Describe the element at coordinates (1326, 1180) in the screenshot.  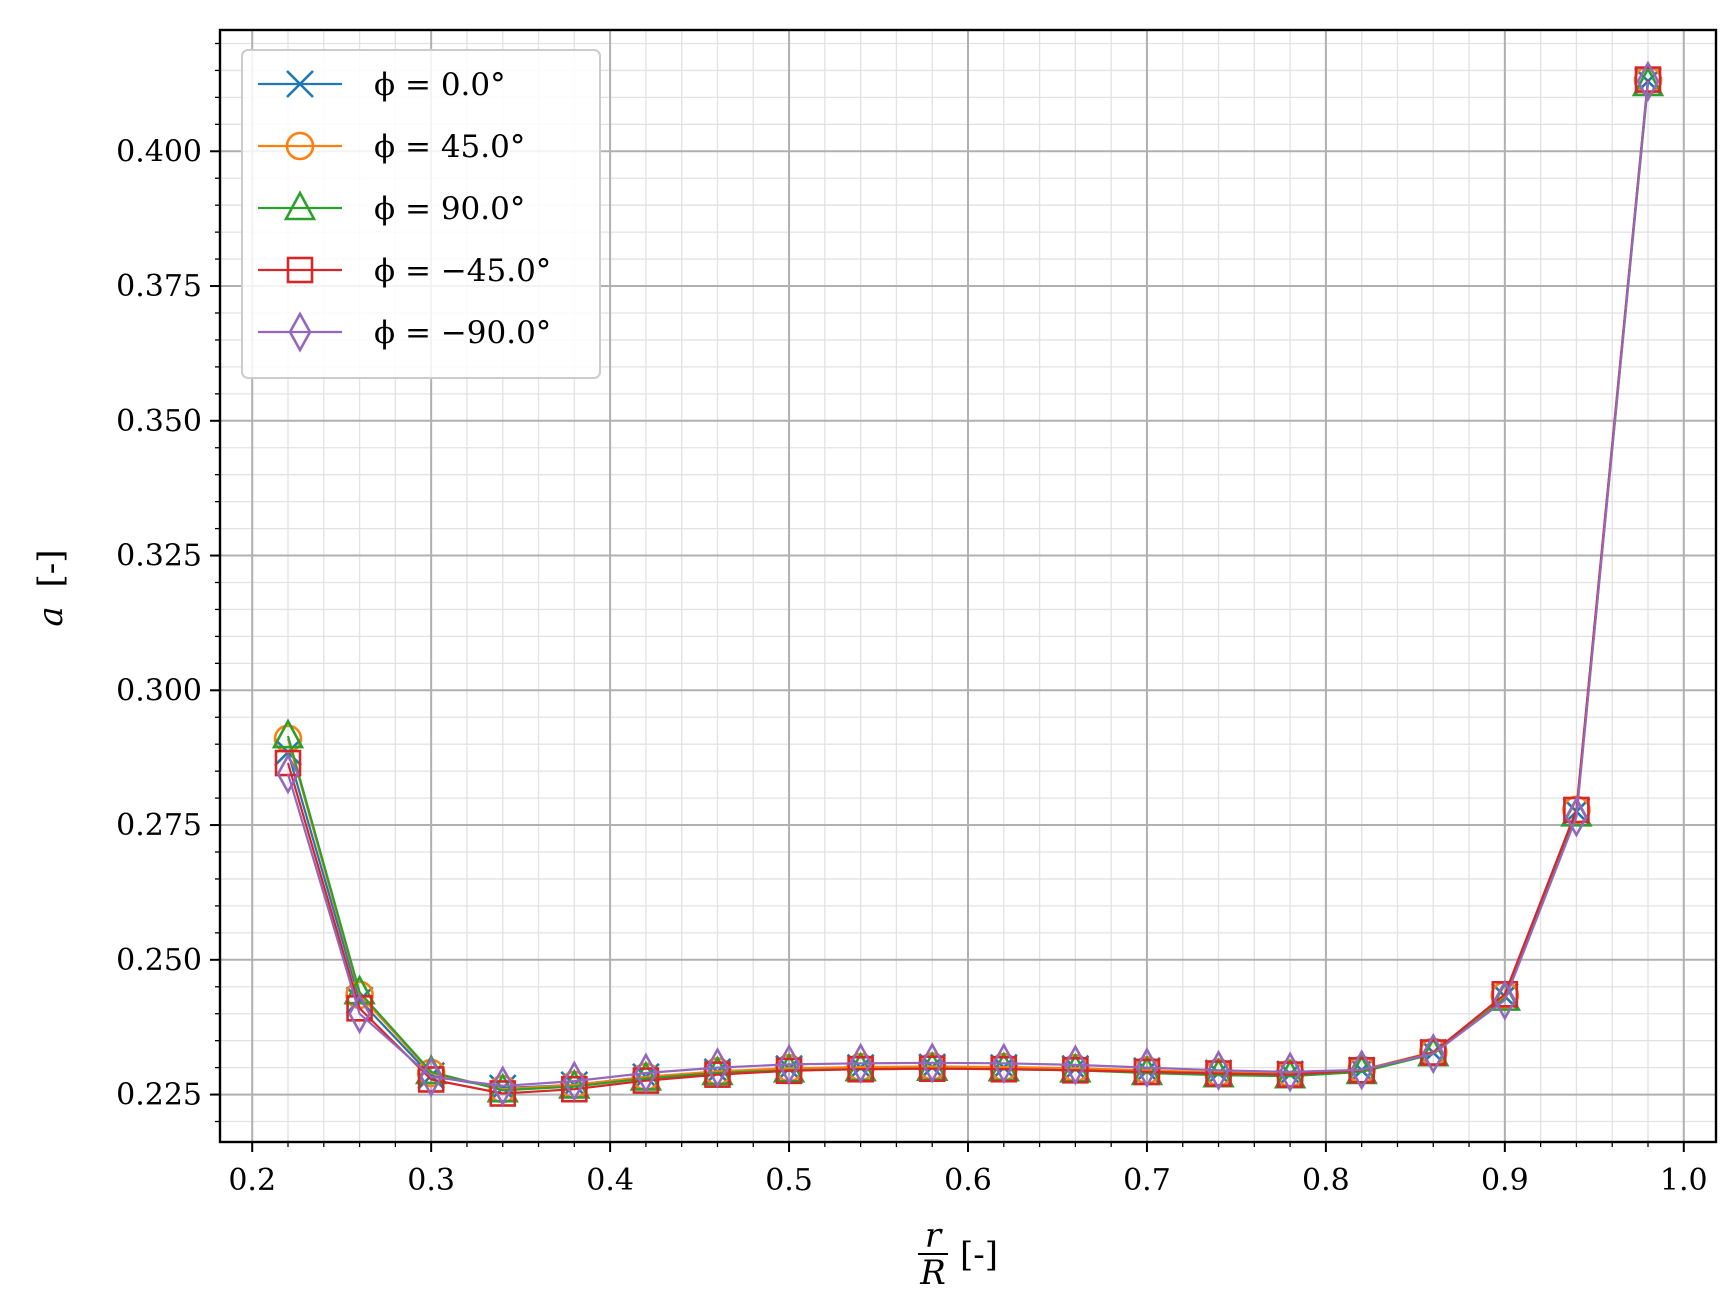
I see `x-tick-label: 0.8` at that location.